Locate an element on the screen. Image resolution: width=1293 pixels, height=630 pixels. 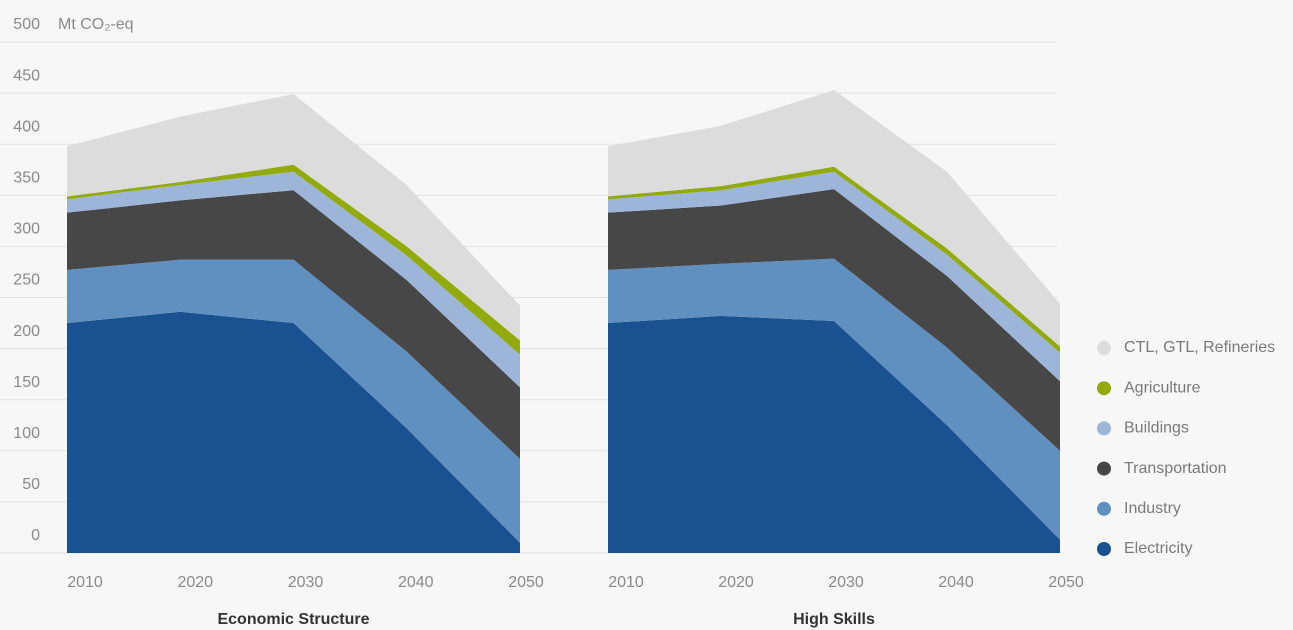
y-tick-label: 250 is located at coordinates (26, 280).